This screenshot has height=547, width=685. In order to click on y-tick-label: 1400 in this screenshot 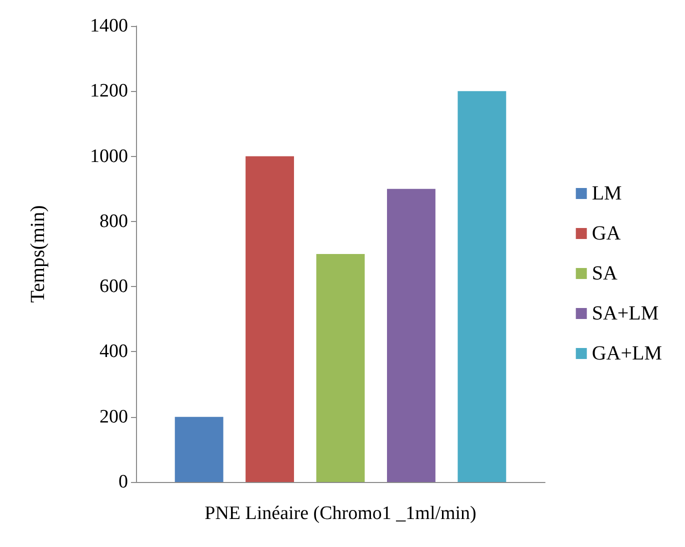, I will do `click(109, 26)`.